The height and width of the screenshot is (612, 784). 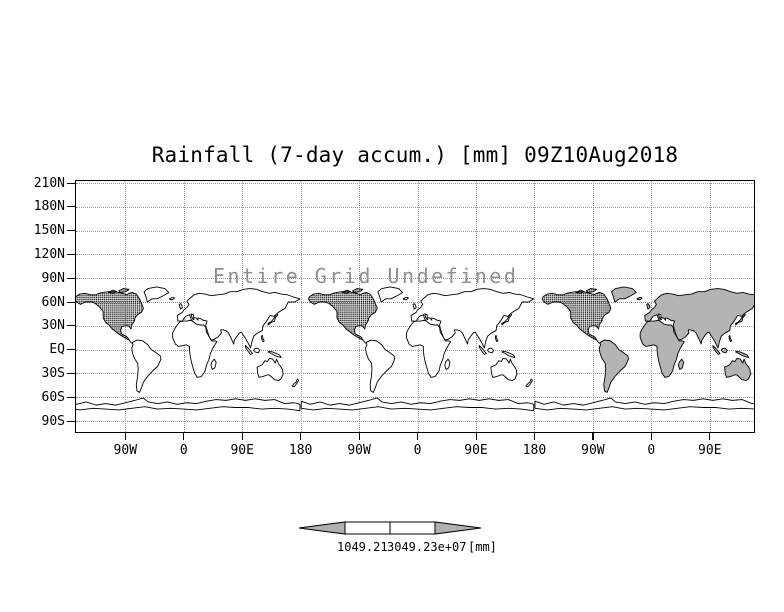 What do you see at coordinates (362, 547) in the screenshot?
I see `colorbar-min-label: 1049.21` at bounding box center [362, 547].